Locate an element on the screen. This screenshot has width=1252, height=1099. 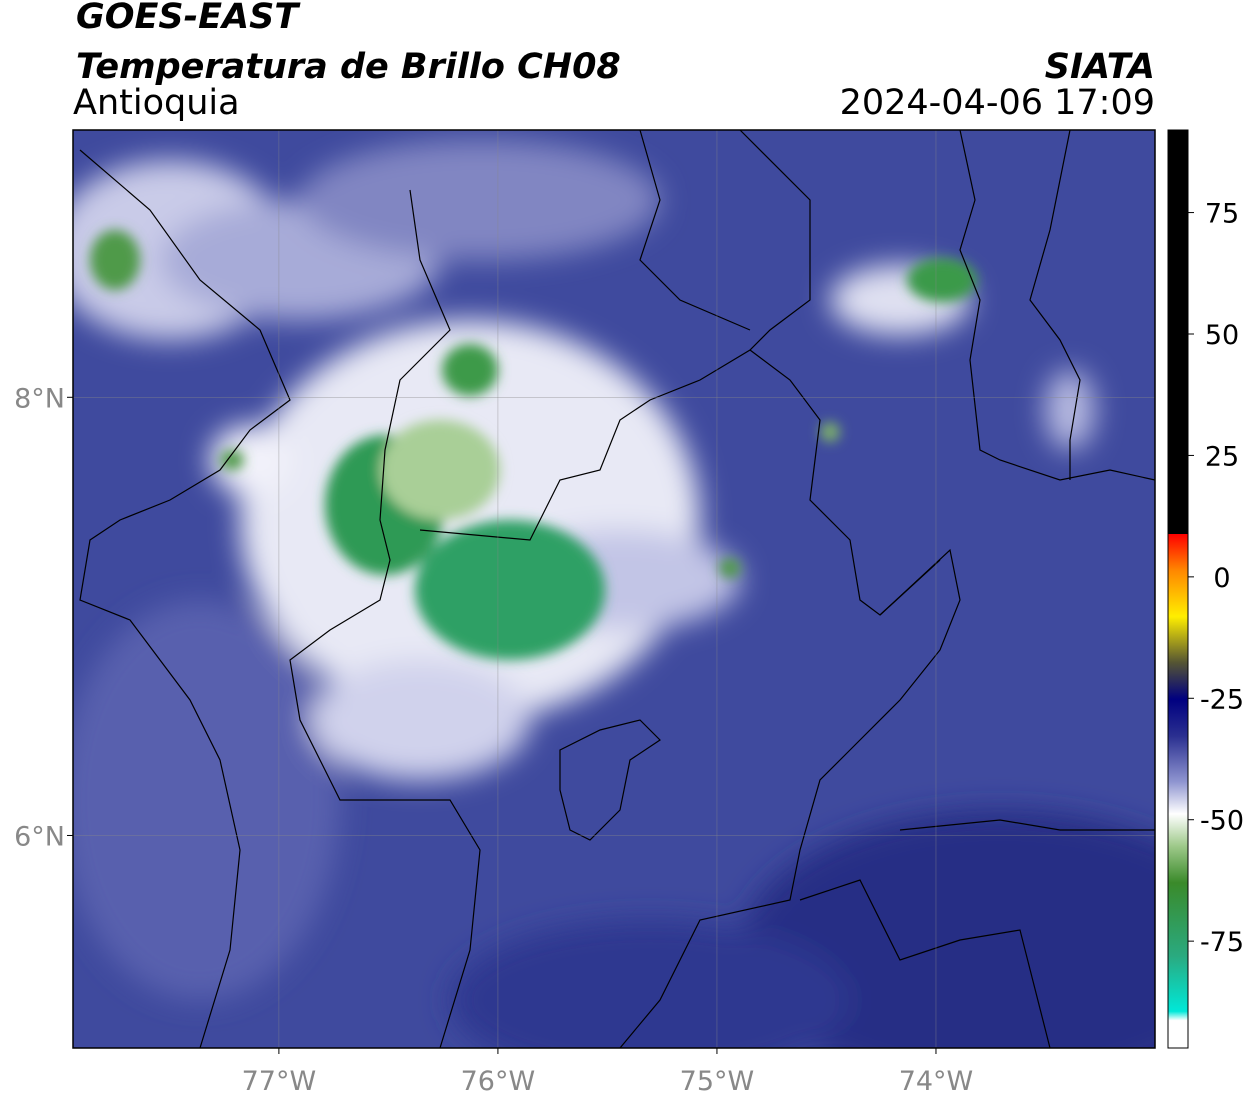
colorbar-tick-label: 25 is located at coordinates (1222, 456).